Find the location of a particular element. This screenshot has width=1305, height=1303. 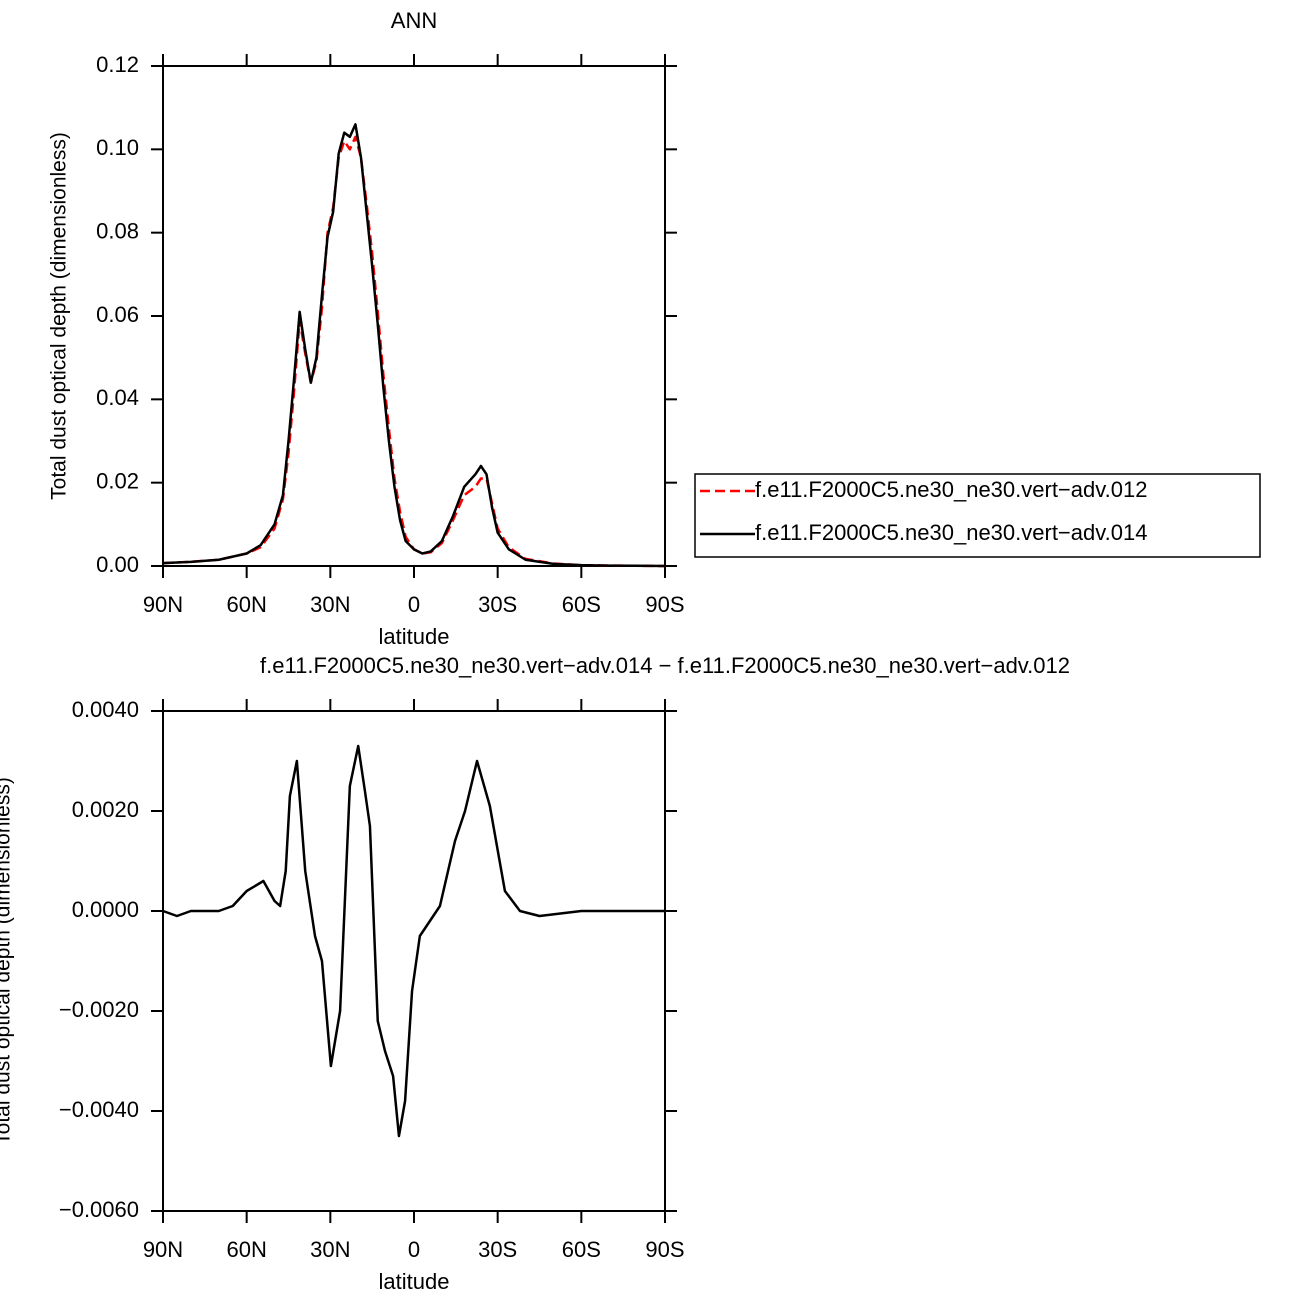

y-tick-label: −0.0060 is located at coordinates (99, 1209).